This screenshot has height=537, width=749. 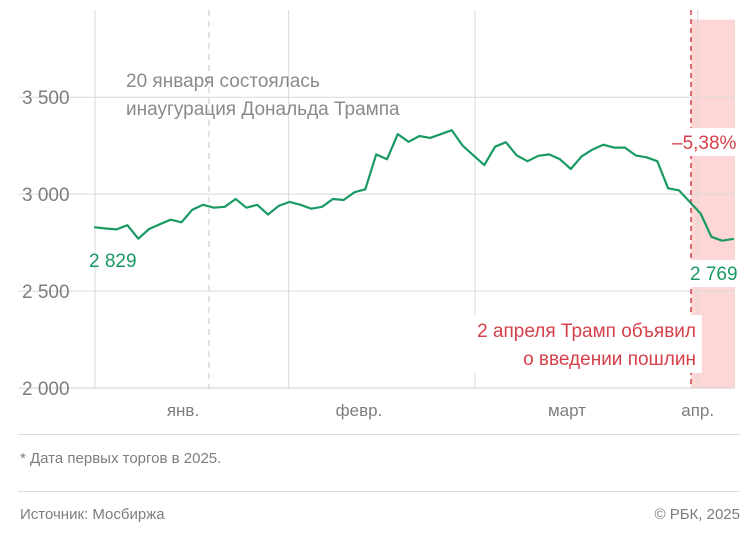 I want to click on end-value-label: 2 769, so click(x=714, y=274).